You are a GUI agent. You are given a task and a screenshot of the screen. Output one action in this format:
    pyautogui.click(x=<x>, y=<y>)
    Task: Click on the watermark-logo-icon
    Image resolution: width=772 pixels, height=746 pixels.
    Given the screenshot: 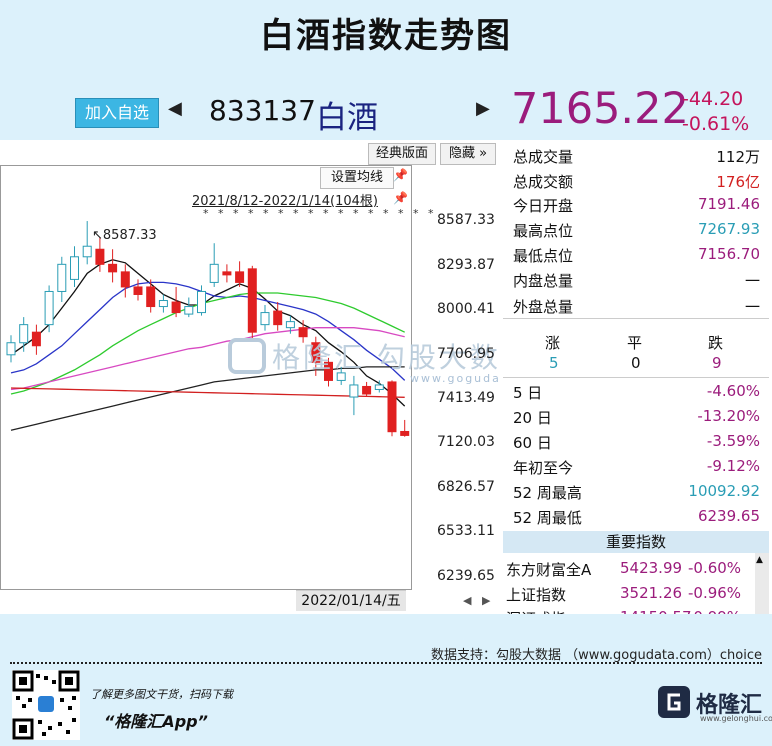 What is the action you would take?
    pyautogui.click(x=247, y=356)
    